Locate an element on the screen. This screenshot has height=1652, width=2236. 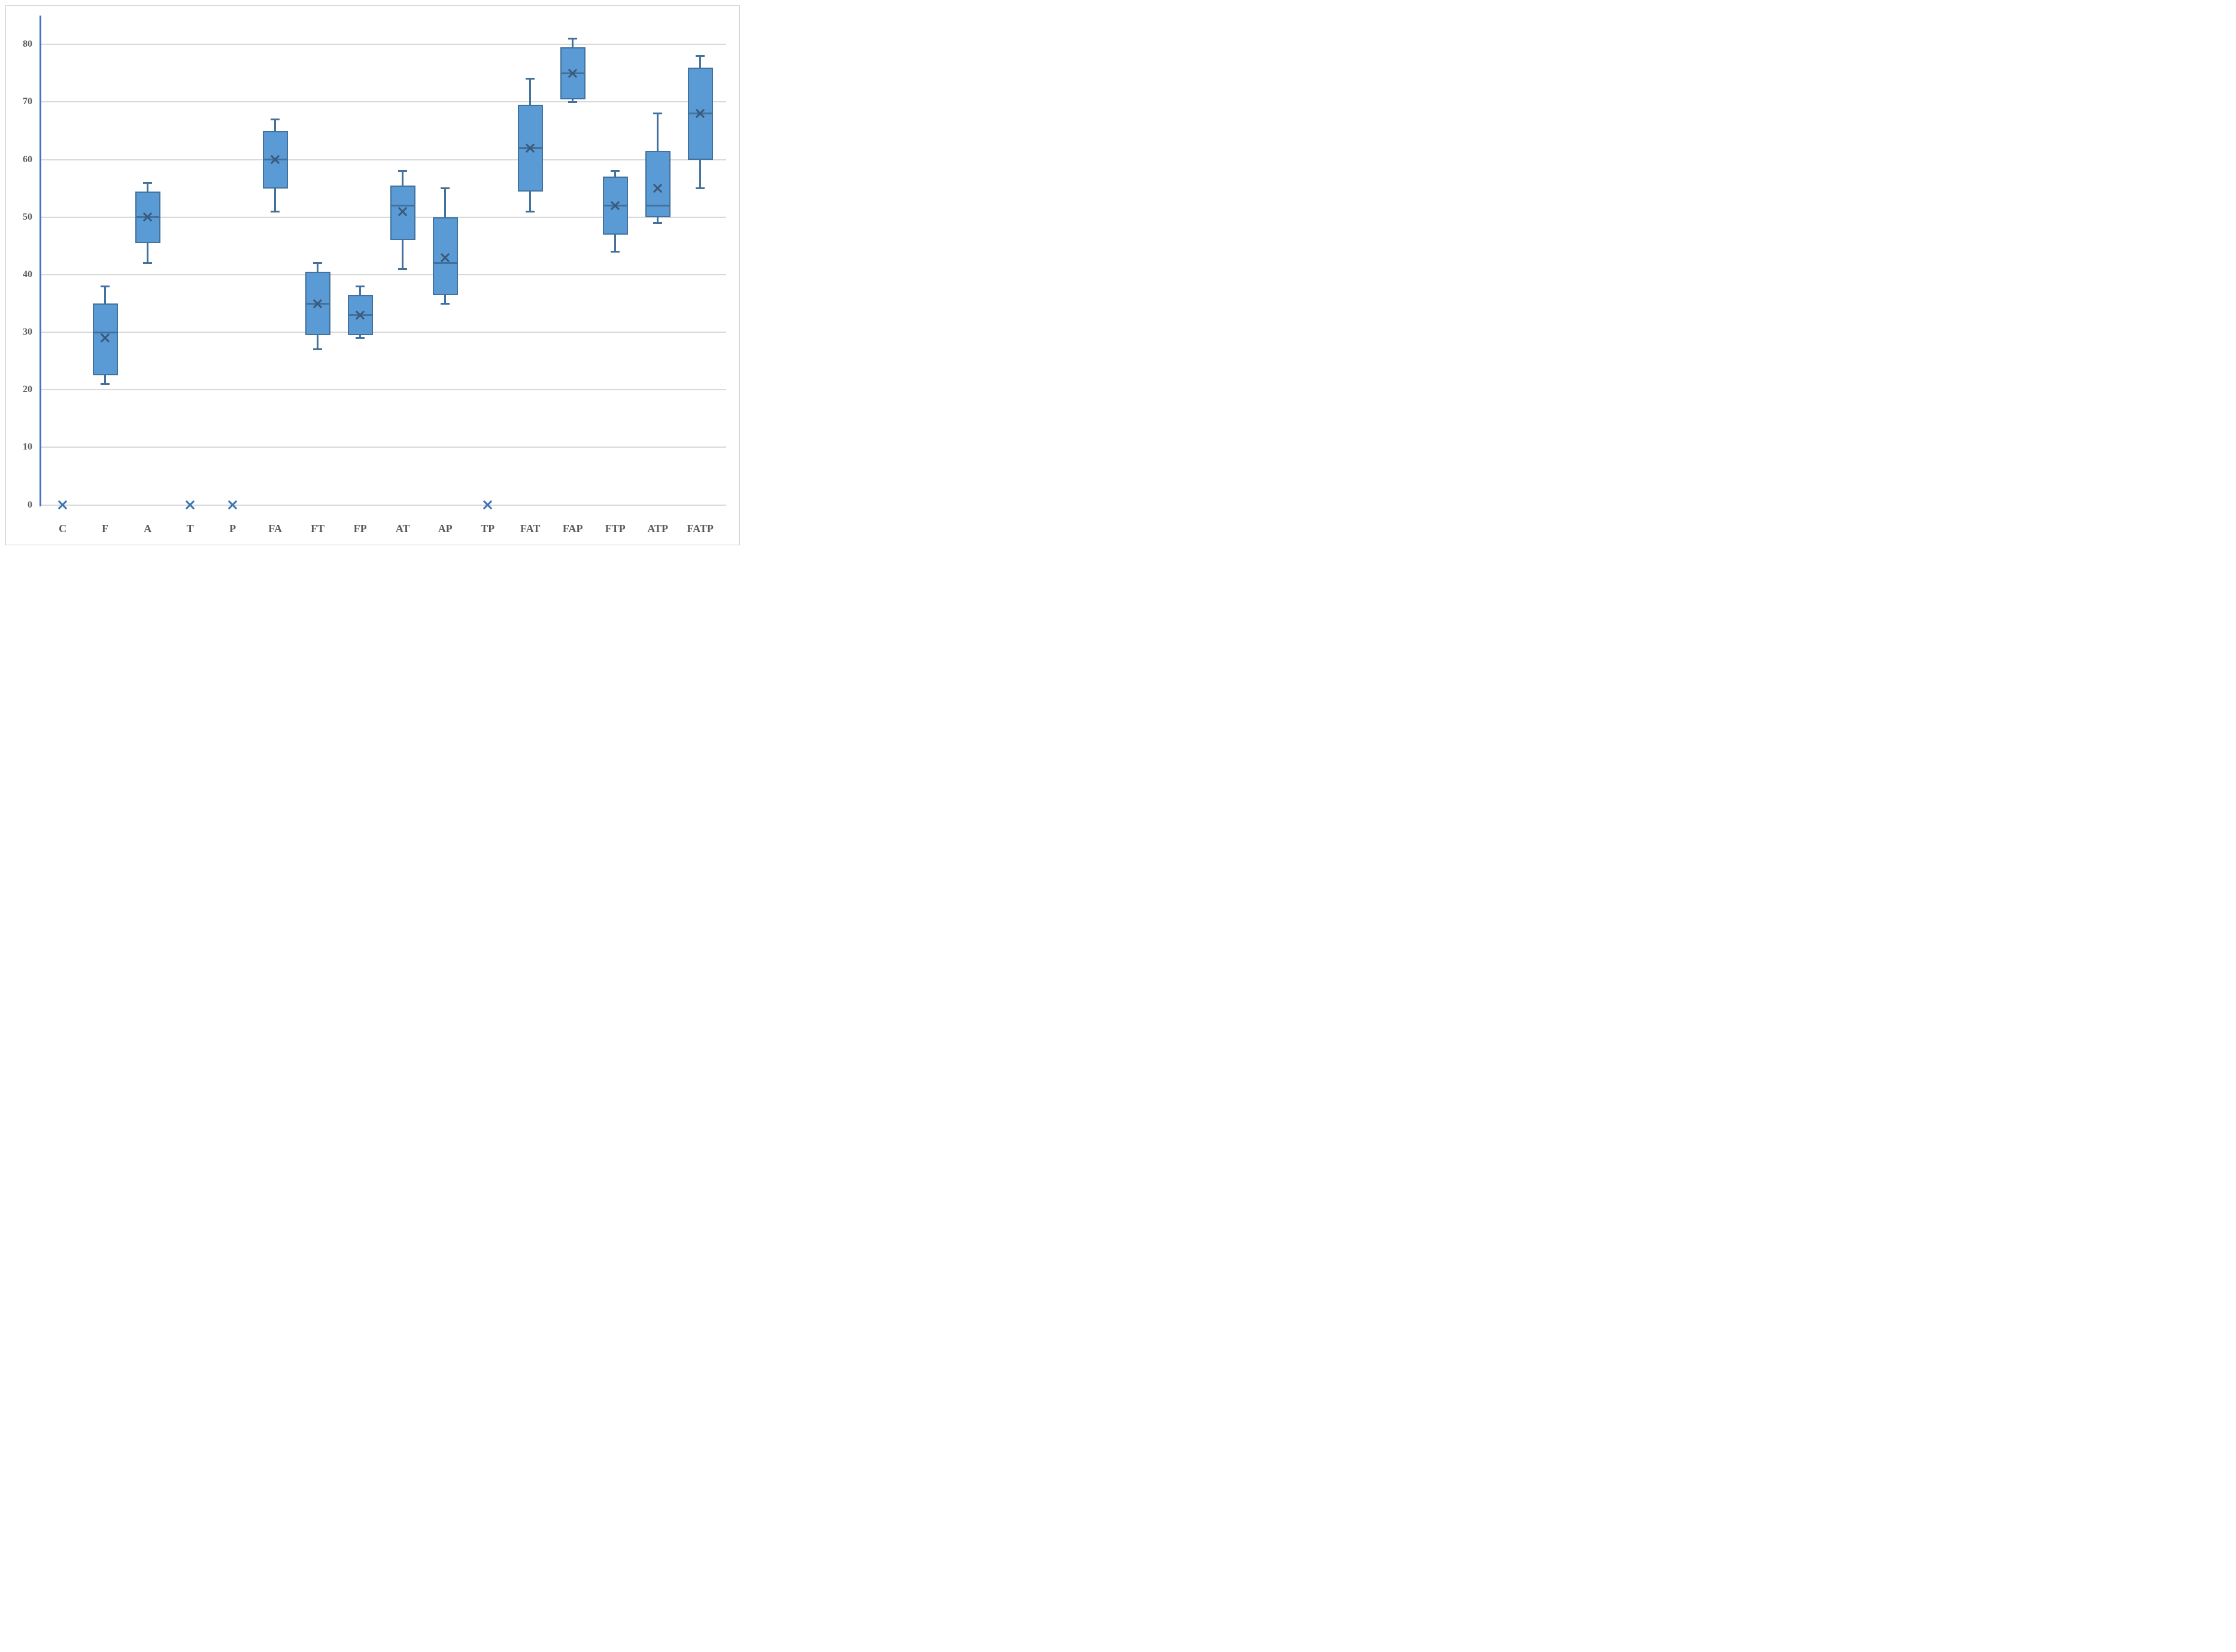
category-label: FAP is located at coordinates (572, 529).